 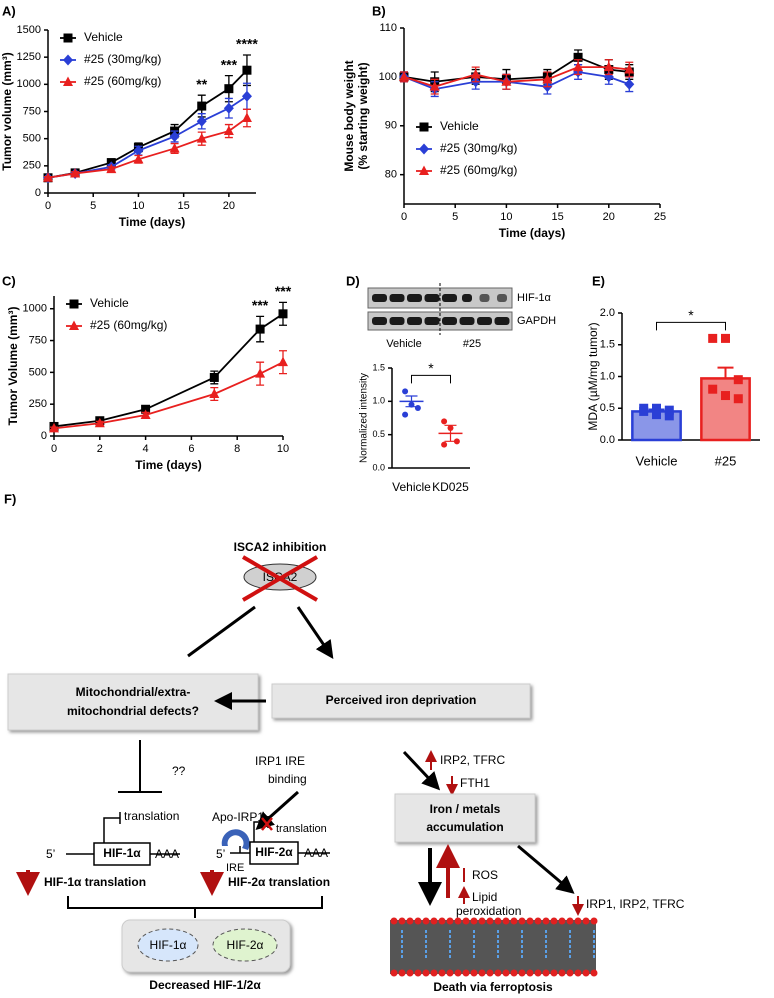 I want to click on membrane-body, so click(x=493, y=947).